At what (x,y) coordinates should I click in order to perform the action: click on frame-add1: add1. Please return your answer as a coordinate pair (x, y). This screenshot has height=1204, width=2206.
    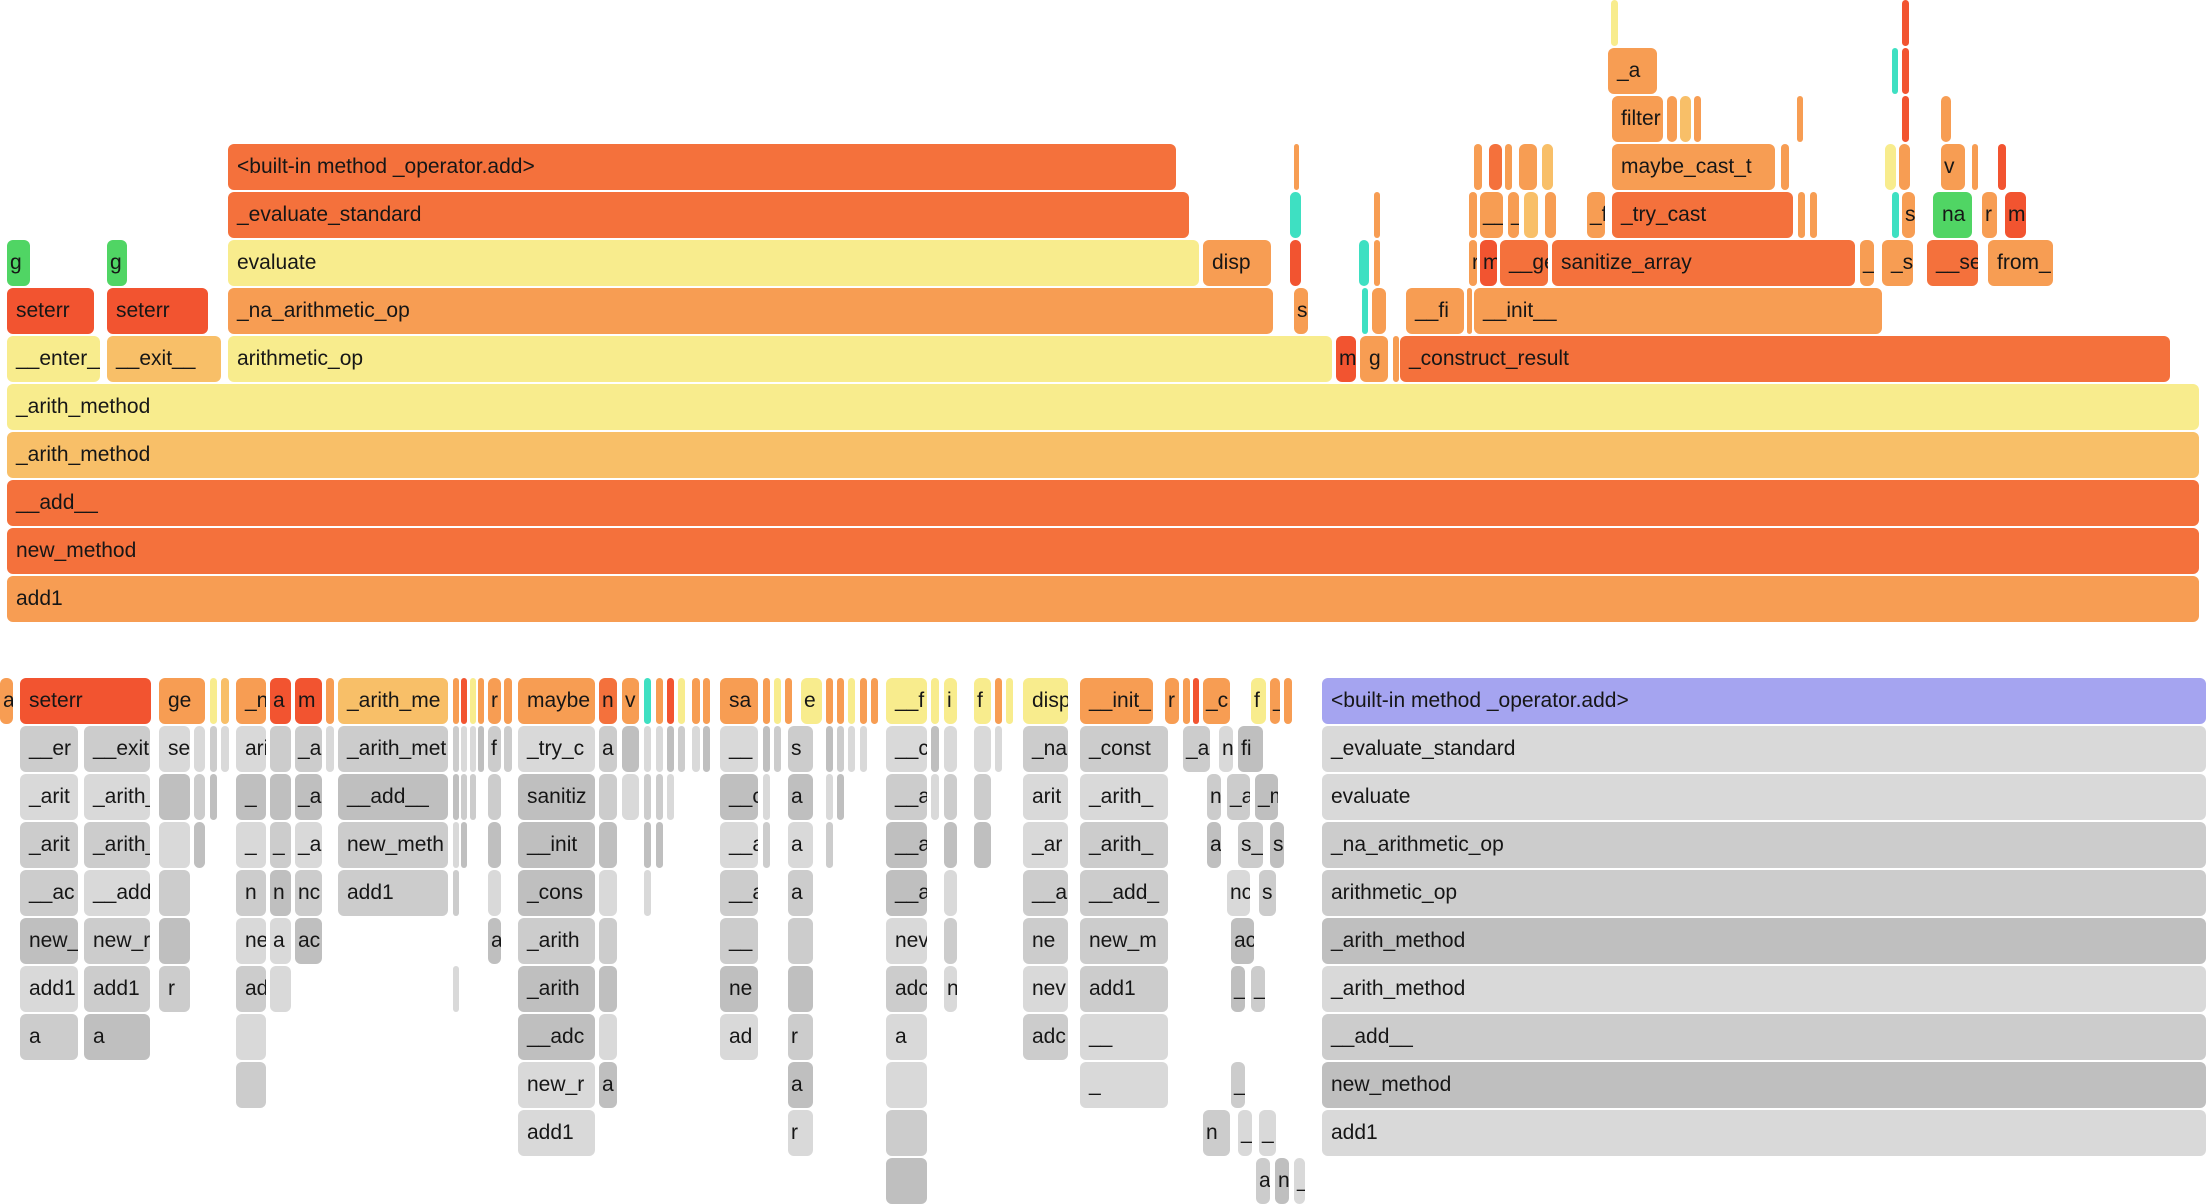
    Looking at the image, I should click on (1124, 989).